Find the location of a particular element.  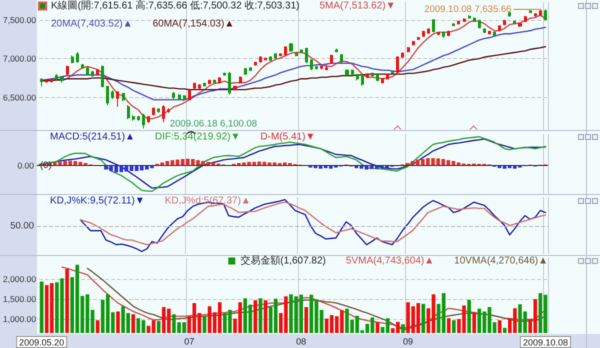

x-tick-label: 09 is located at coordinates (408, 341).